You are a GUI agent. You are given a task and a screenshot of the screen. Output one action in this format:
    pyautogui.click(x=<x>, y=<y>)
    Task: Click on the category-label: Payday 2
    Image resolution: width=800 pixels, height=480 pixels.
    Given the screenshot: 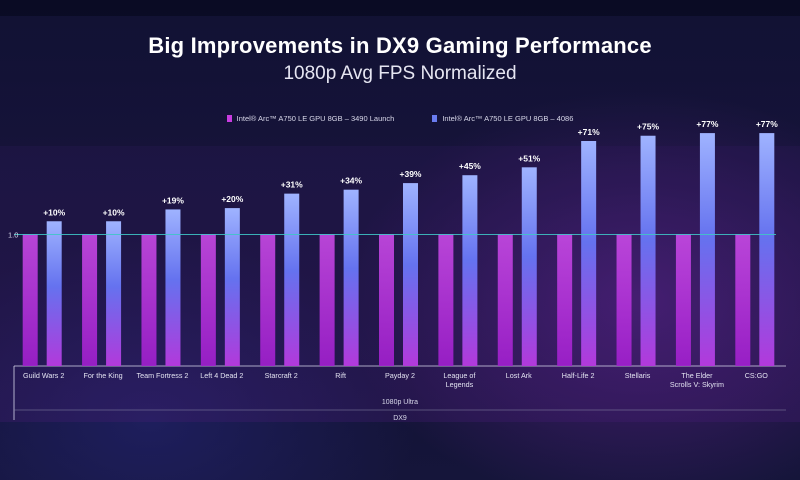 What is the action you would take?
    pyautogui.click(x=400, y=375)
    